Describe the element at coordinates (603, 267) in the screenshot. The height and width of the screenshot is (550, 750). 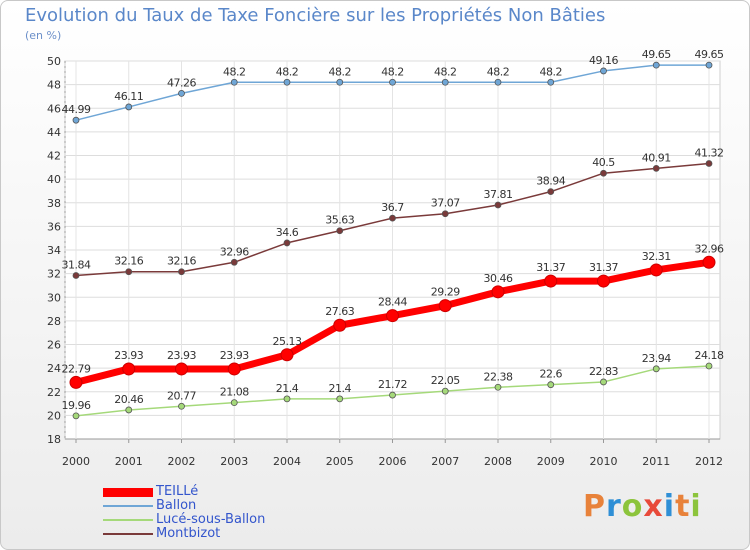
I see `data-label: 31.37` at that location.